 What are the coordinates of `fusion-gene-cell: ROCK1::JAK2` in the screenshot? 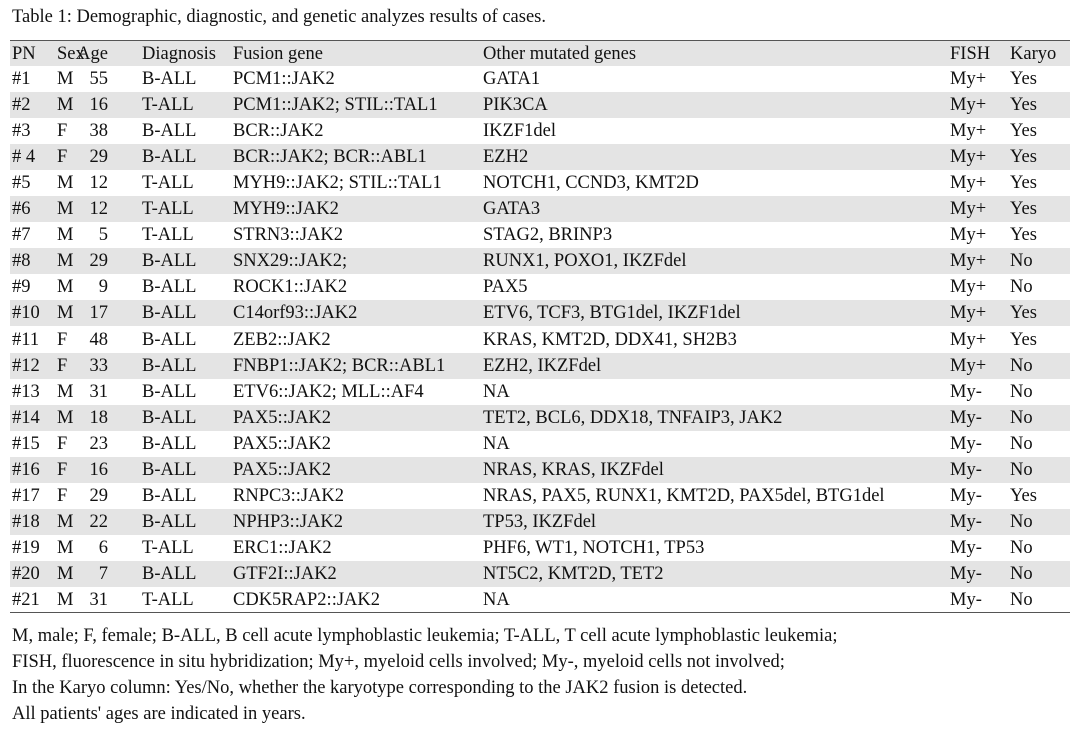 It's located at (290, 287).